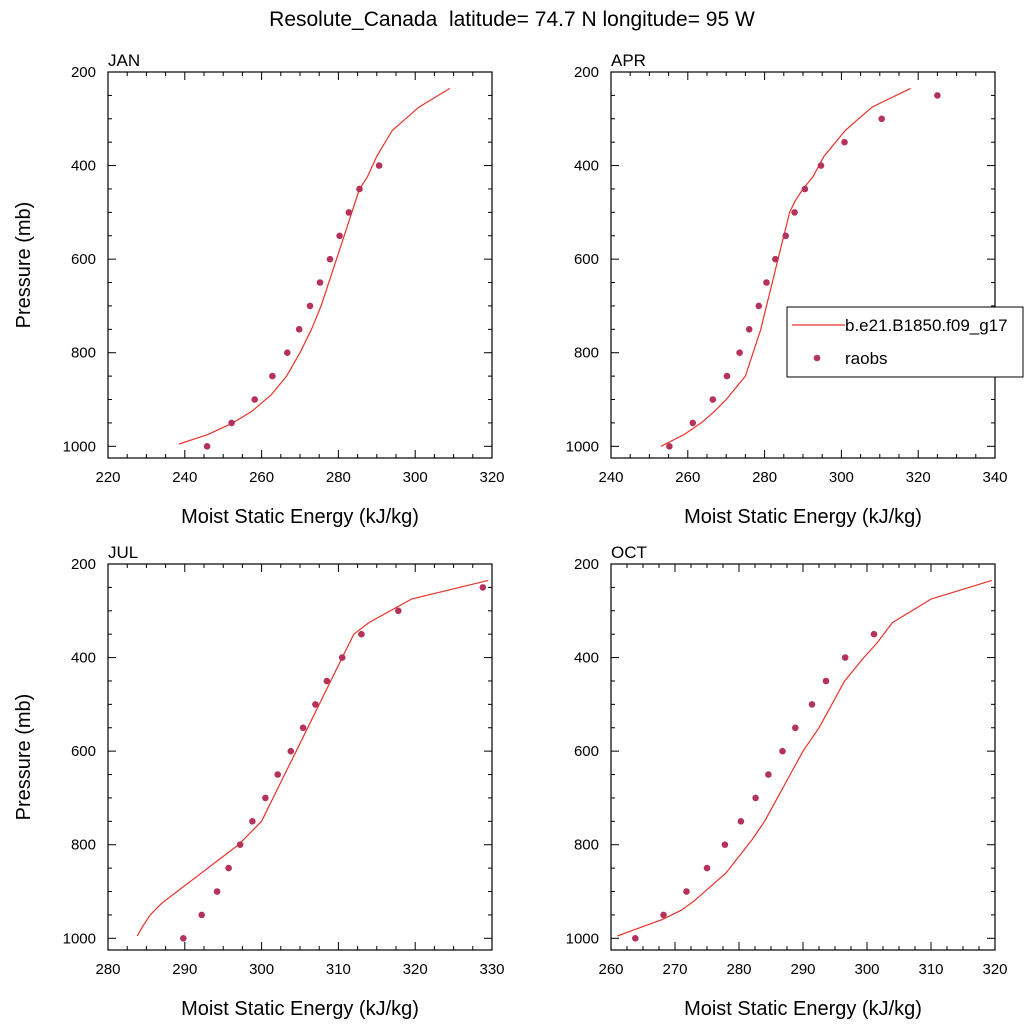  What do you see at coordinates (24, 265) in the screenshot?
I see `y-axis-title: Pressure (mb)` at bounding box center [24, 265].